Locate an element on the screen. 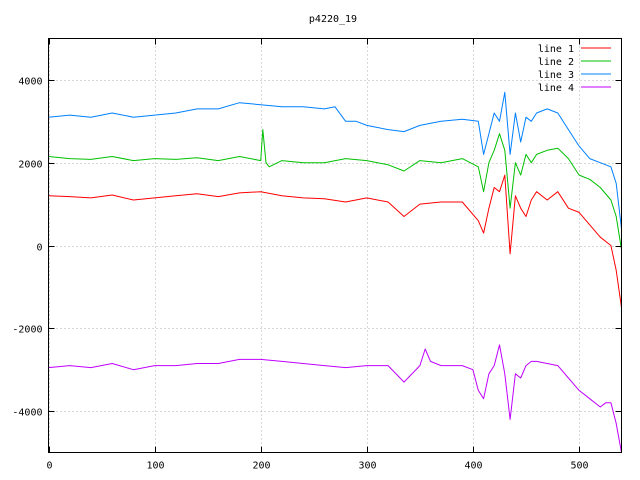 The image size is (640, 480). x-tick-label: 200 is located at coordinates (261, 466).